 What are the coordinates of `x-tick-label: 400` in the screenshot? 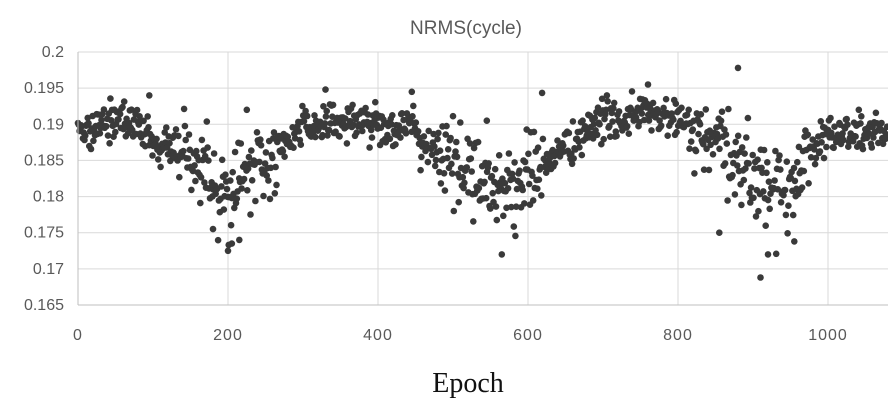 It's located at (378, 335).